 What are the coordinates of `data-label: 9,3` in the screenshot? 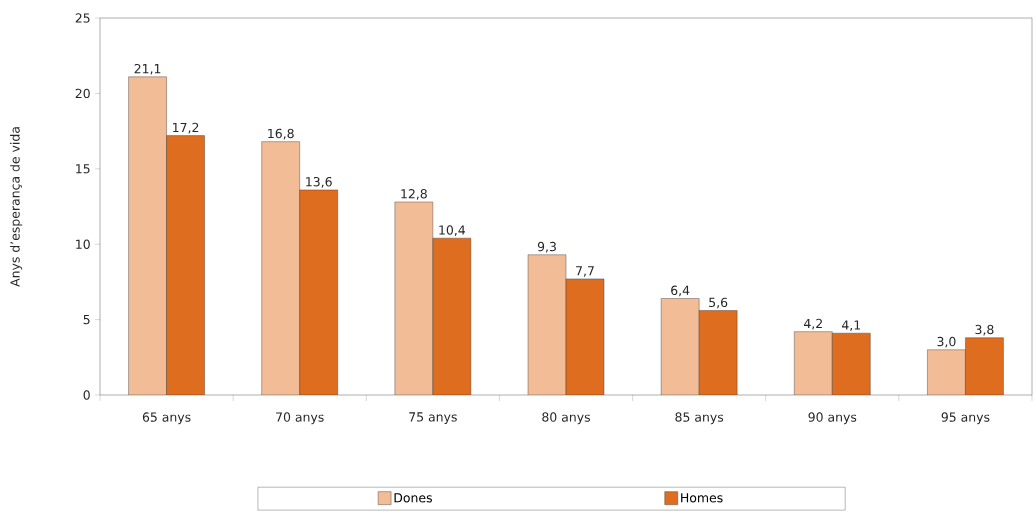 It's located at (546, 247).